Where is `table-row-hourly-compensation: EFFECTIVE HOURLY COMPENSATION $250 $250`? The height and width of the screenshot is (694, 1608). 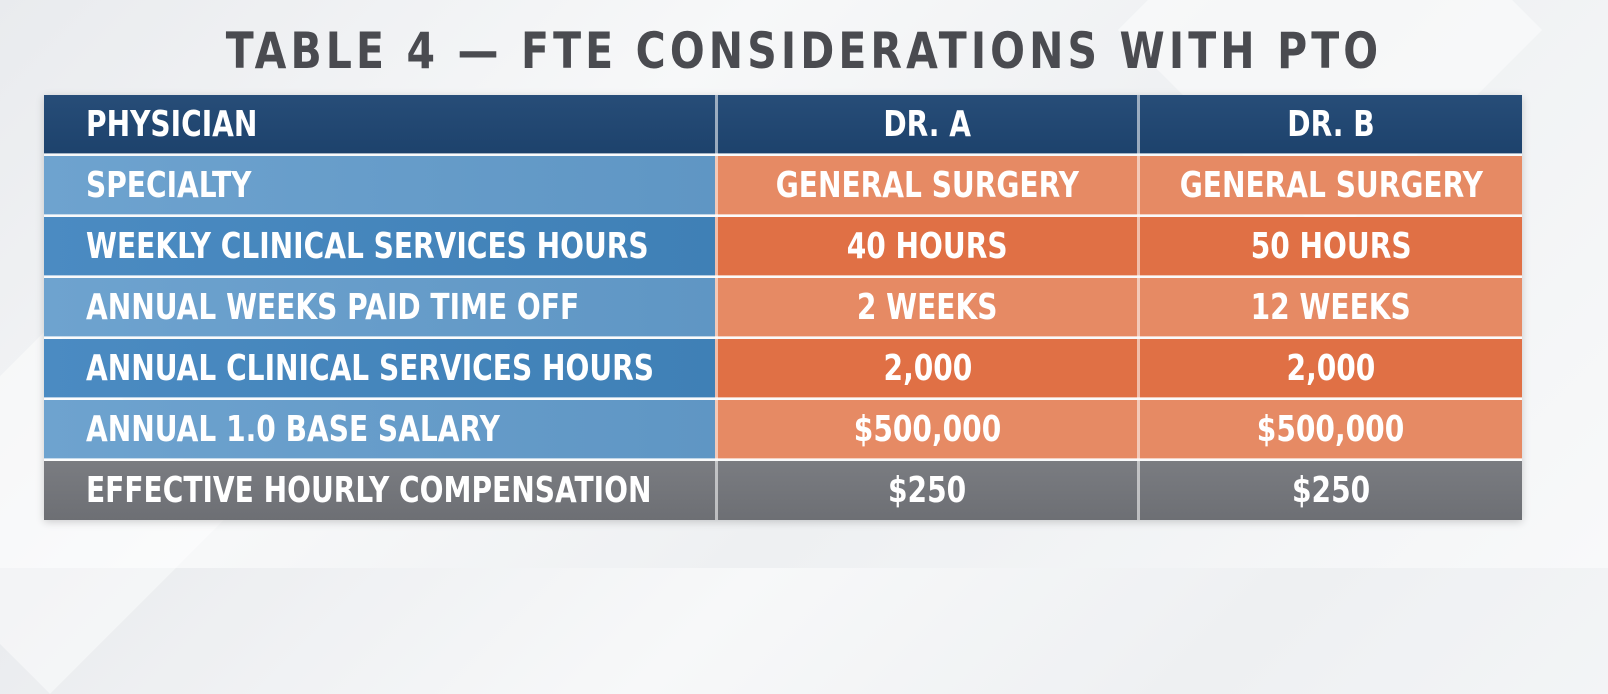 table-row-hourly-compensation: EFFECTIVE HOURLY COMPENSATION $250 $250 is located at coordinates (783, 490).